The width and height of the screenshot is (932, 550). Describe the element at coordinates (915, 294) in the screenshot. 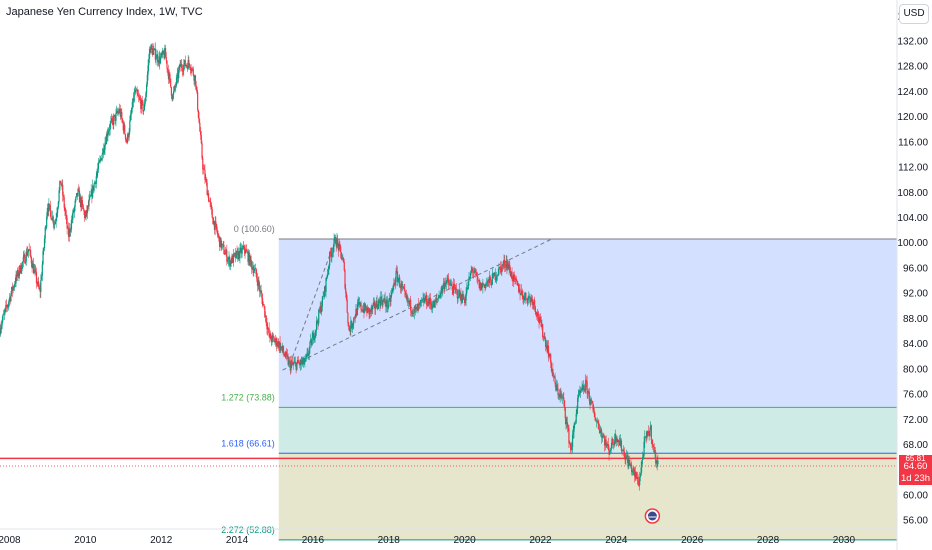

I see `y-tick-label: 92.00` at that location.